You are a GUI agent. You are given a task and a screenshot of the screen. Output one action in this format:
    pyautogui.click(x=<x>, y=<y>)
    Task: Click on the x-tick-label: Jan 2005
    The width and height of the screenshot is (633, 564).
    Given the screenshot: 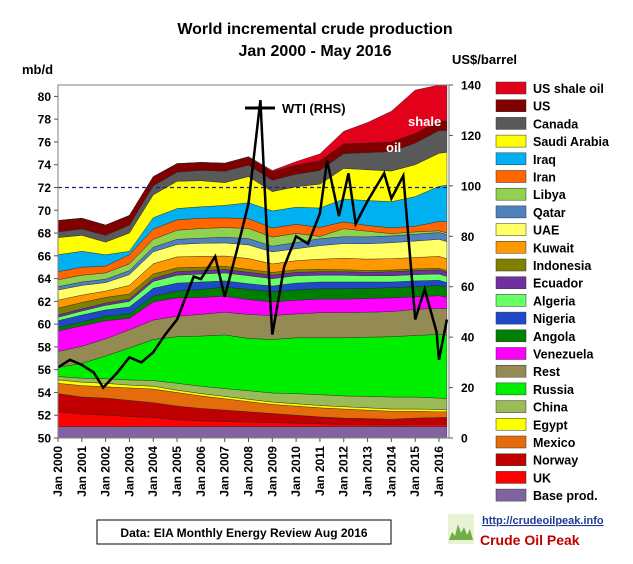 What is the action you would take?
    pyautogui.click(x=177, y=471)
    